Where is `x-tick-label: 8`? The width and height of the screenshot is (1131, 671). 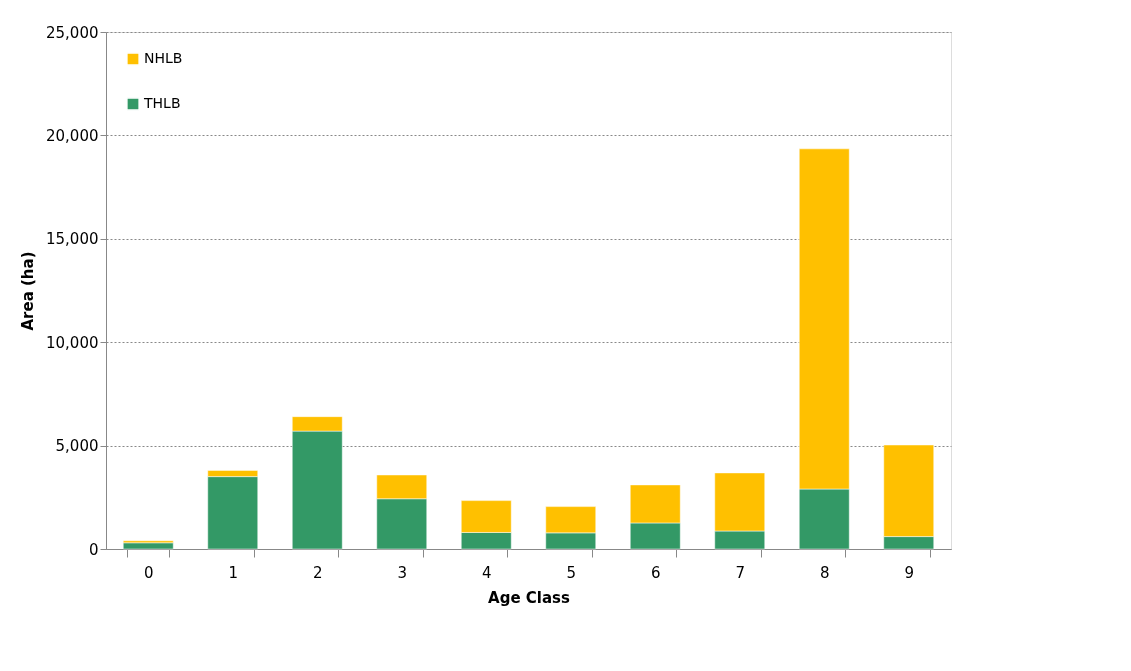 x-tick-label: 8 is located at coordinates (824, 572).